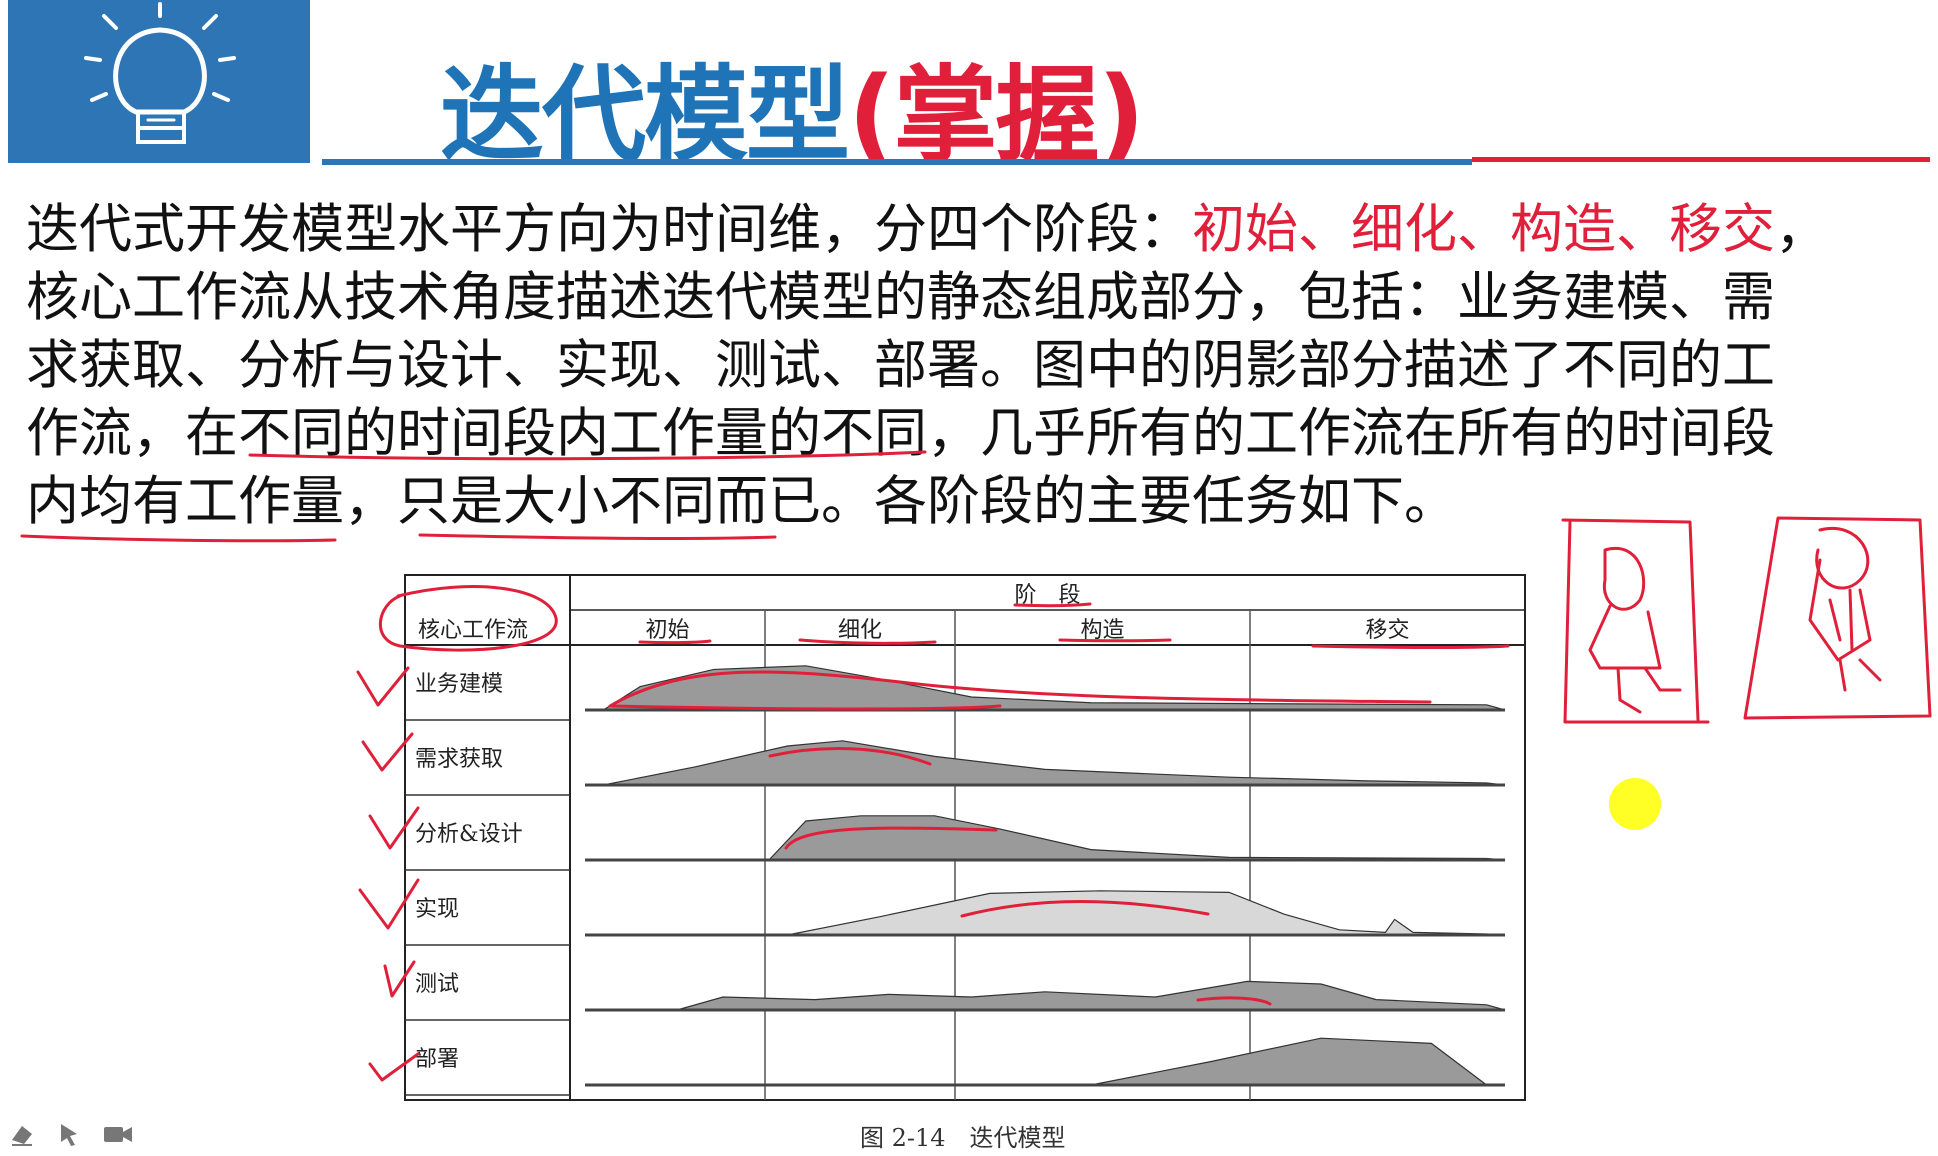 This screenshot has height=1156, width=1938. Describe the element at coordinates (437, 984) in the screenshot. I see `workflow-label: 测试` at that location.